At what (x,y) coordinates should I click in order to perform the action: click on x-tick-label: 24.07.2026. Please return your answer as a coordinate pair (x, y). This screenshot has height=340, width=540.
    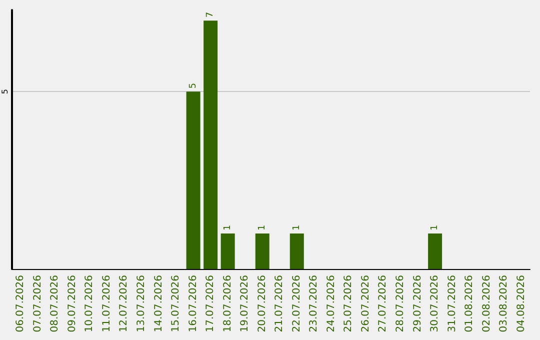
    Looking at the image, I should click on (331, 303).